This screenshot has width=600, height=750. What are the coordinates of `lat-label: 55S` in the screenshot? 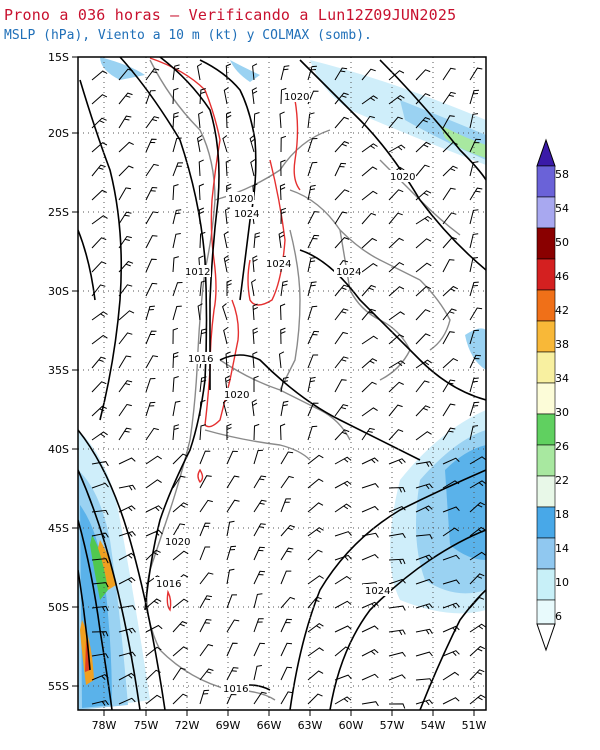 It's located at (58, 686).